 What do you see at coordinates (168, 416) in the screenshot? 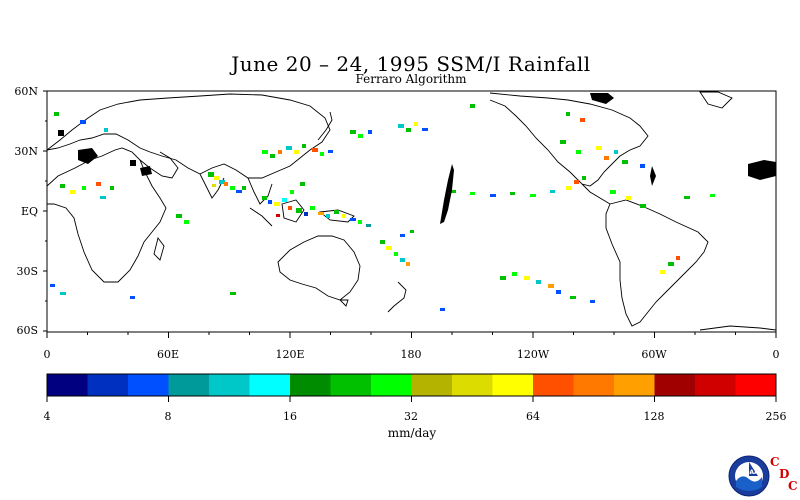
I see `colorbar-label-8: 8` at bounding box center [168, 416].